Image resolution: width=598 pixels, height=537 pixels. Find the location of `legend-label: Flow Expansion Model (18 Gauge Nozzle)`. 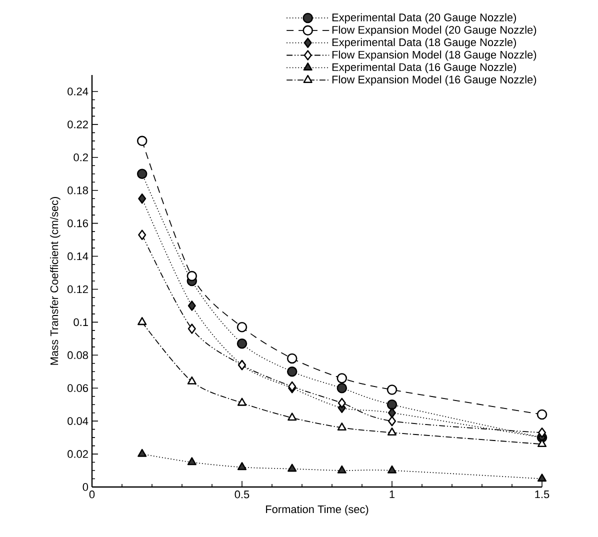

legend-label: Flow Expansion Model (18 Gauge Nozzle) is located at coordinates (434, 55).